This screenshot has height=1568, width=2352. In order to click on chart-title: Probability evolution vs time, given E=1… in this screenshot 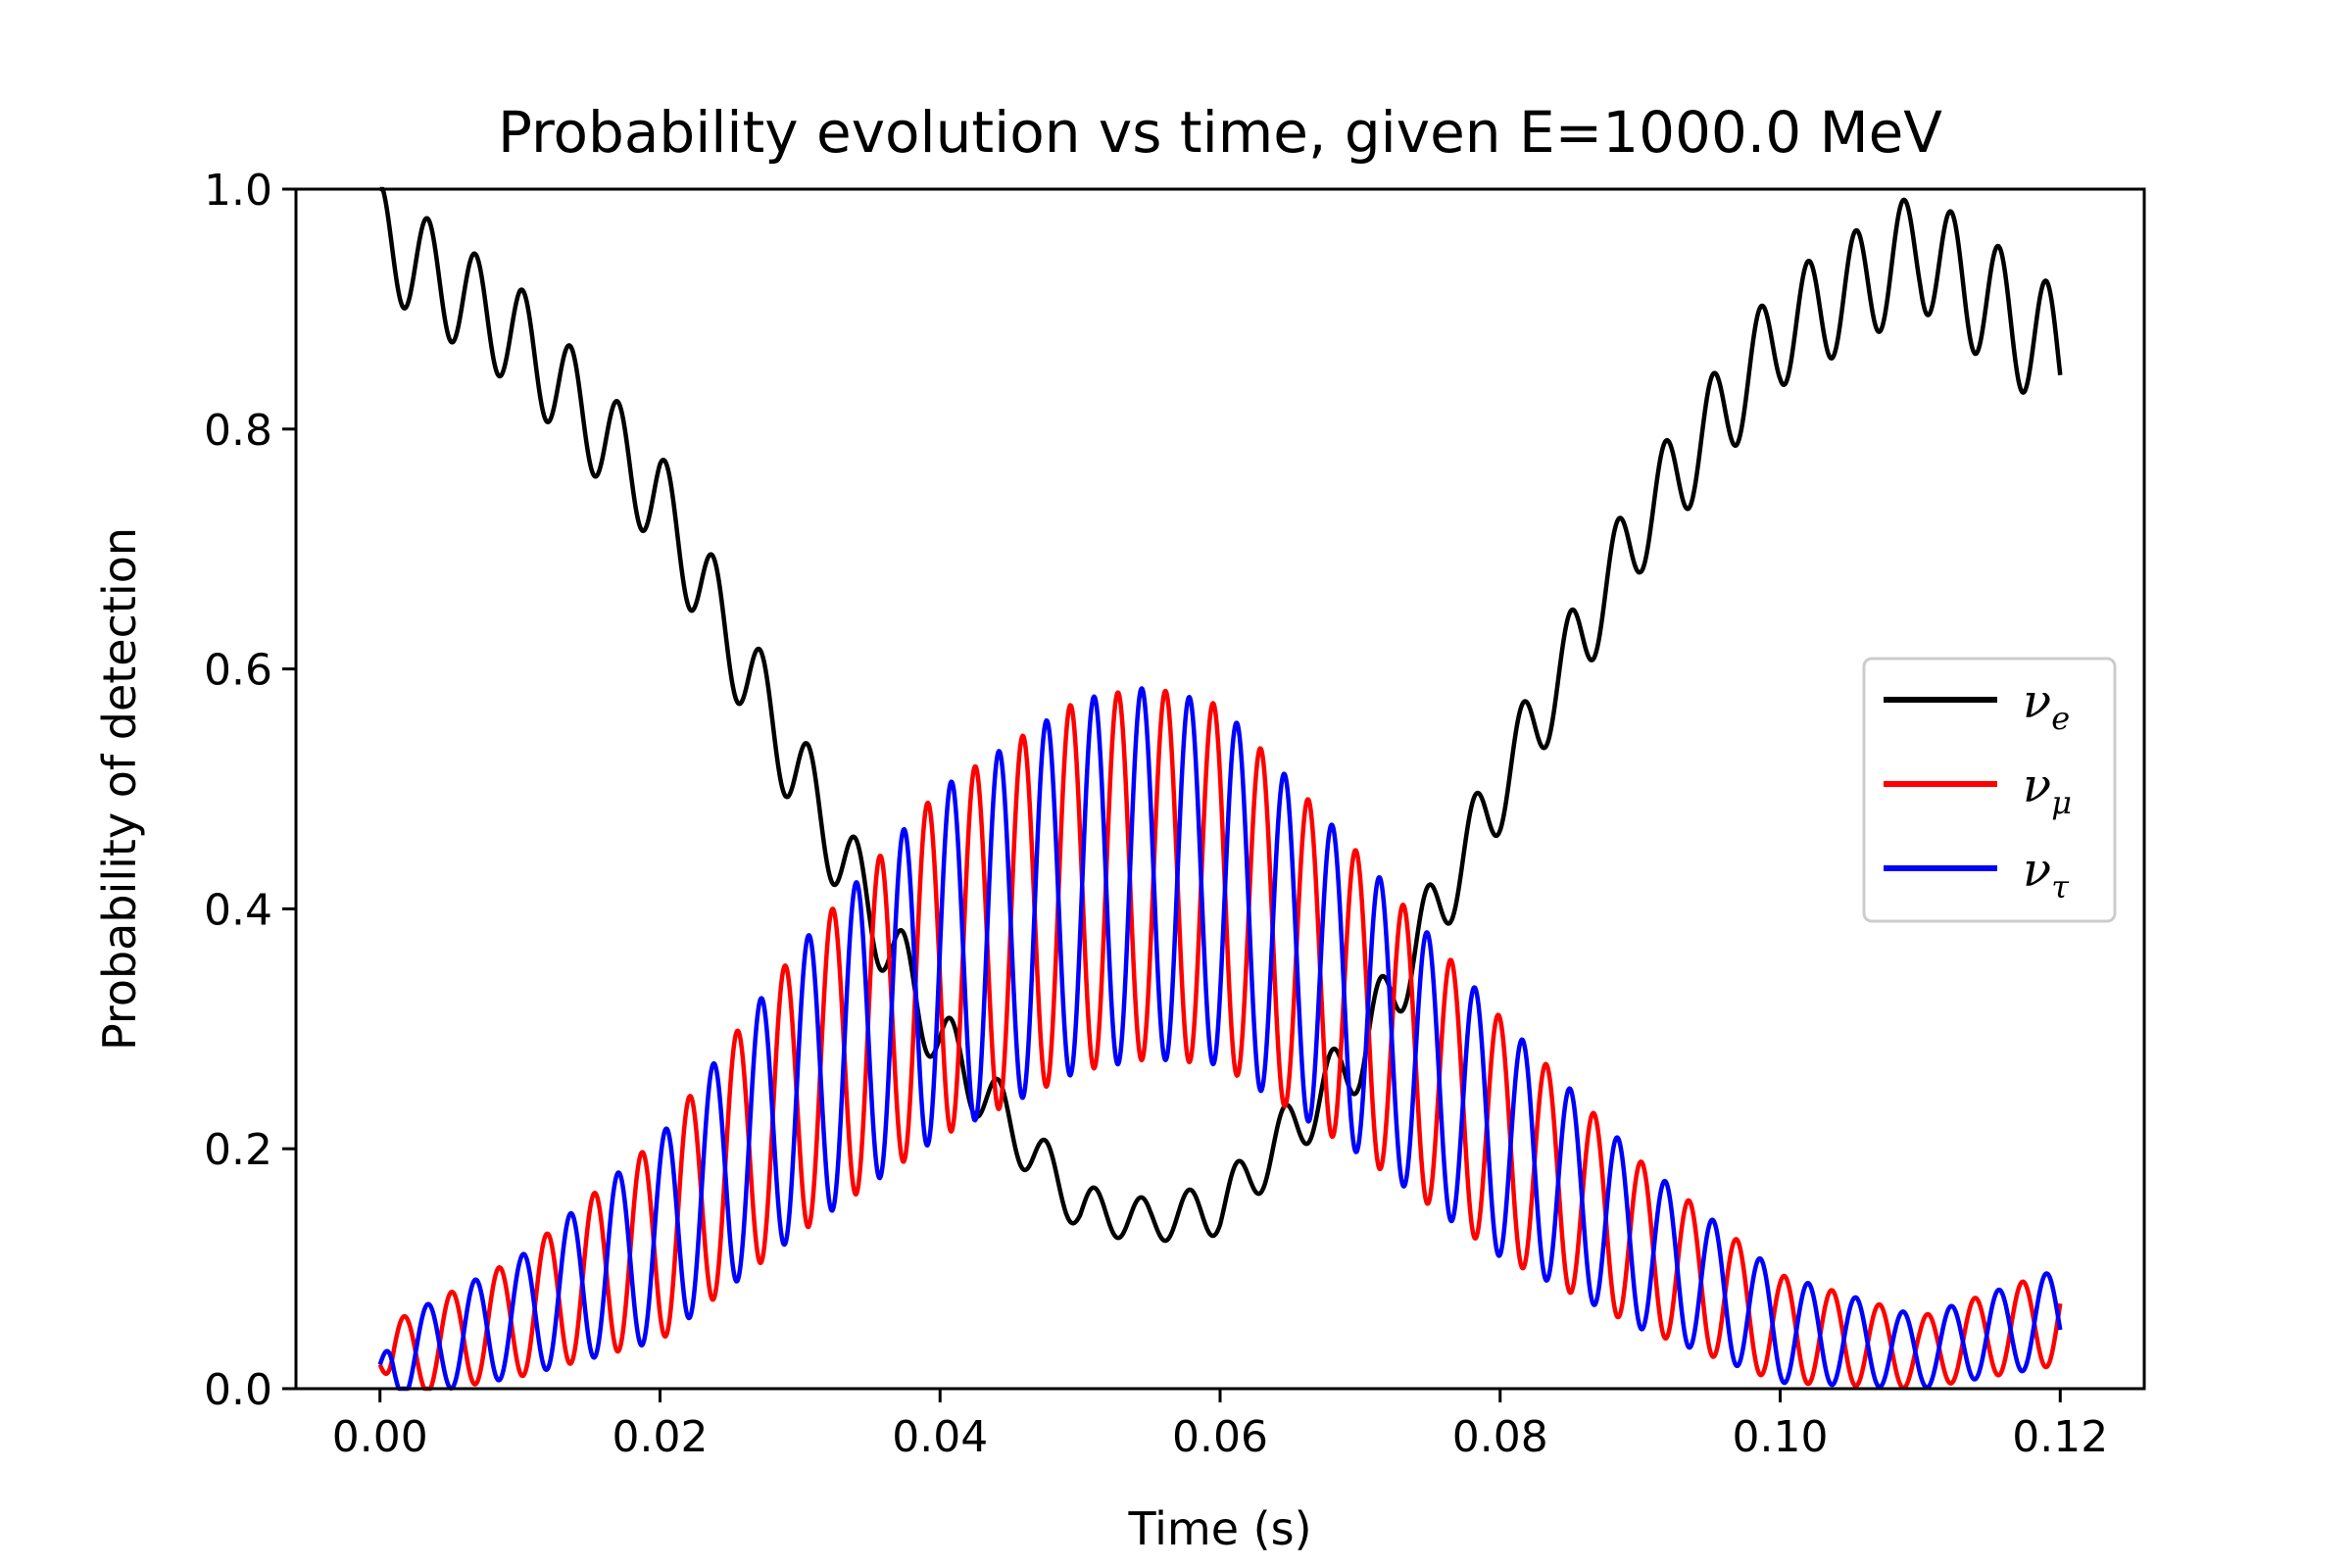, I will do `click(1220, 132)`.